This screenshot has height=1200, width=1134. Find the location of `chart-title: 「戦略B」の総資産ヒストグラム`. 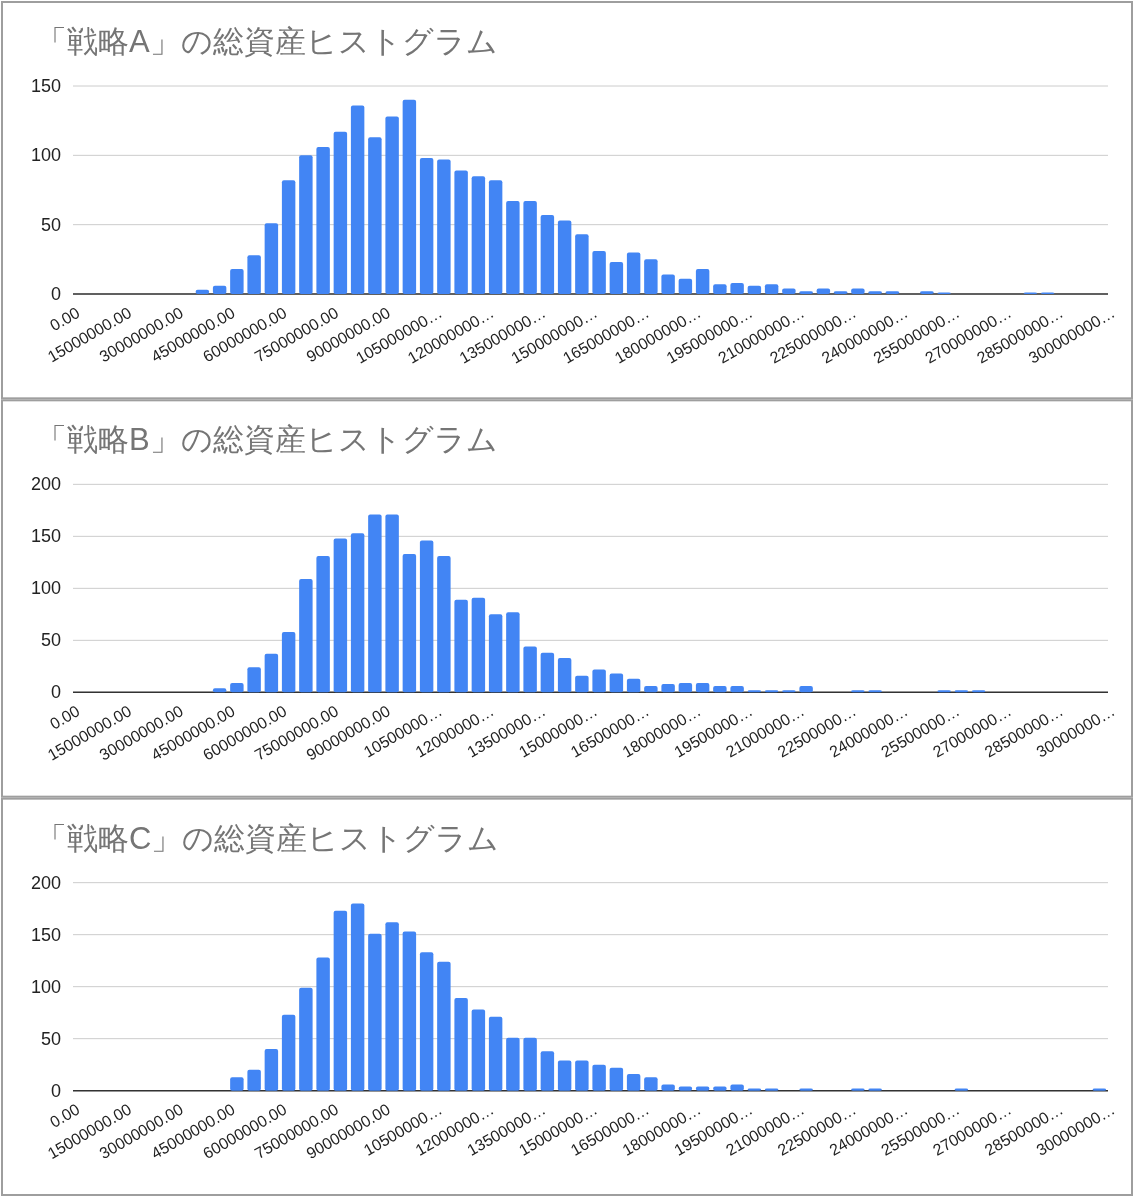

chart-title: 「戦略B」の総資産ヒストグラム is located at coordinates (267, 440).